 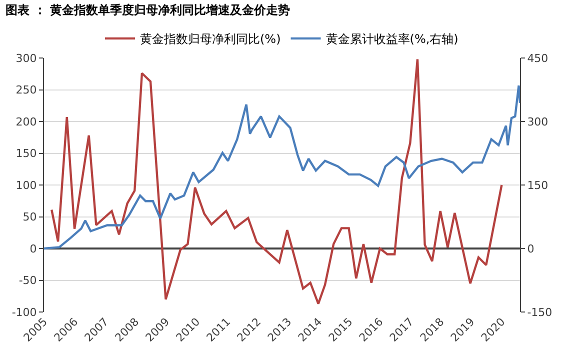 What do you see at coordinates (210, 39) in the screenshot?
I see `legend-label: 黄金指数归母净利同比(%)` at bounding box center [210, 39].